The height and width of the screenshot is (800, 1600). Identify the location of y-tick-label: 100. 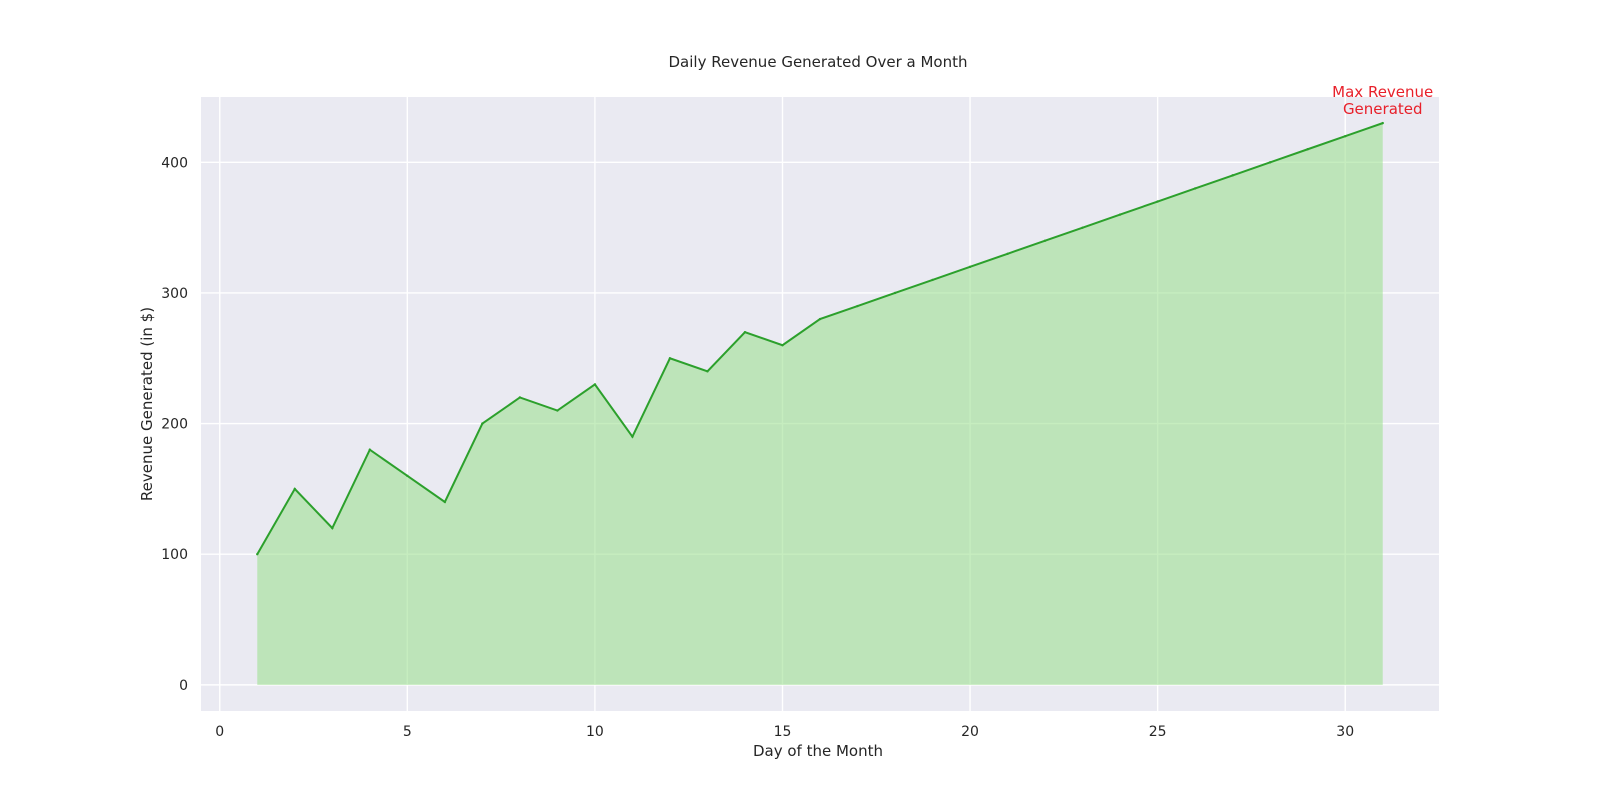
(174, 555).